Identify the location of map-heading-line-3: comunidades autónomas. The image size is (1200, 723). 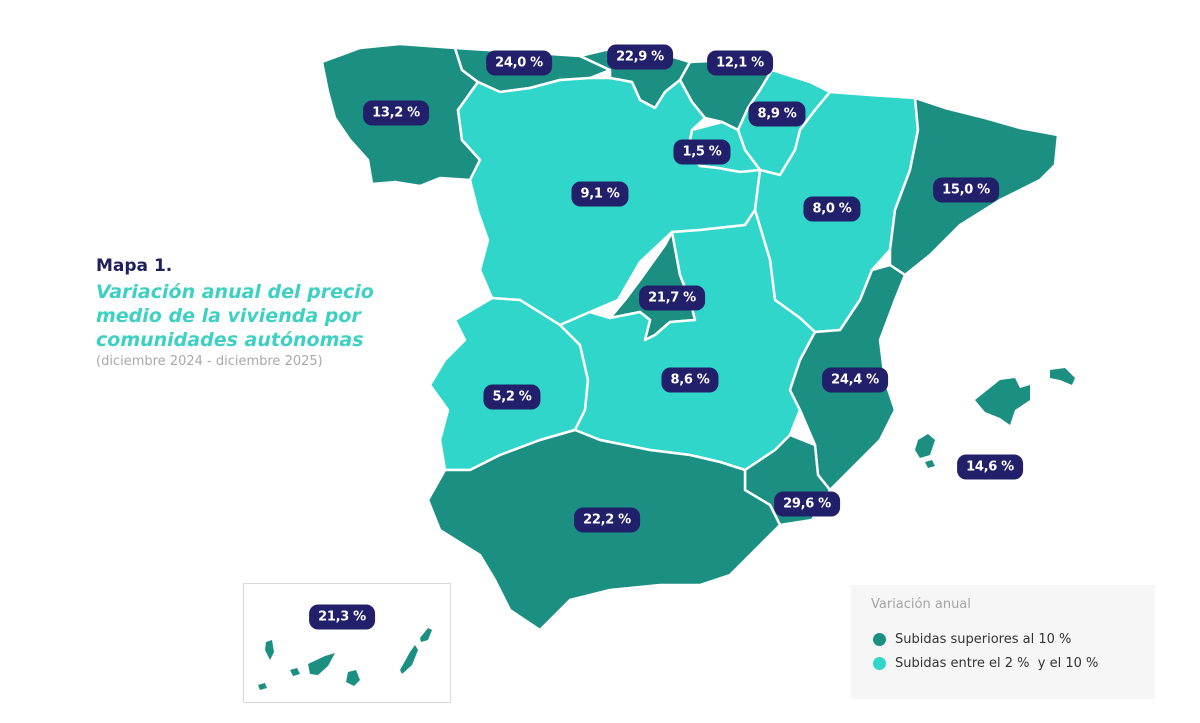
(230, 340).